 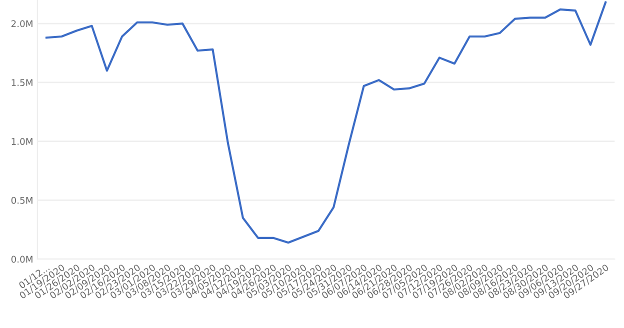 I want to click on y-tick-label: 0.0M, so click(x=21, y=259).